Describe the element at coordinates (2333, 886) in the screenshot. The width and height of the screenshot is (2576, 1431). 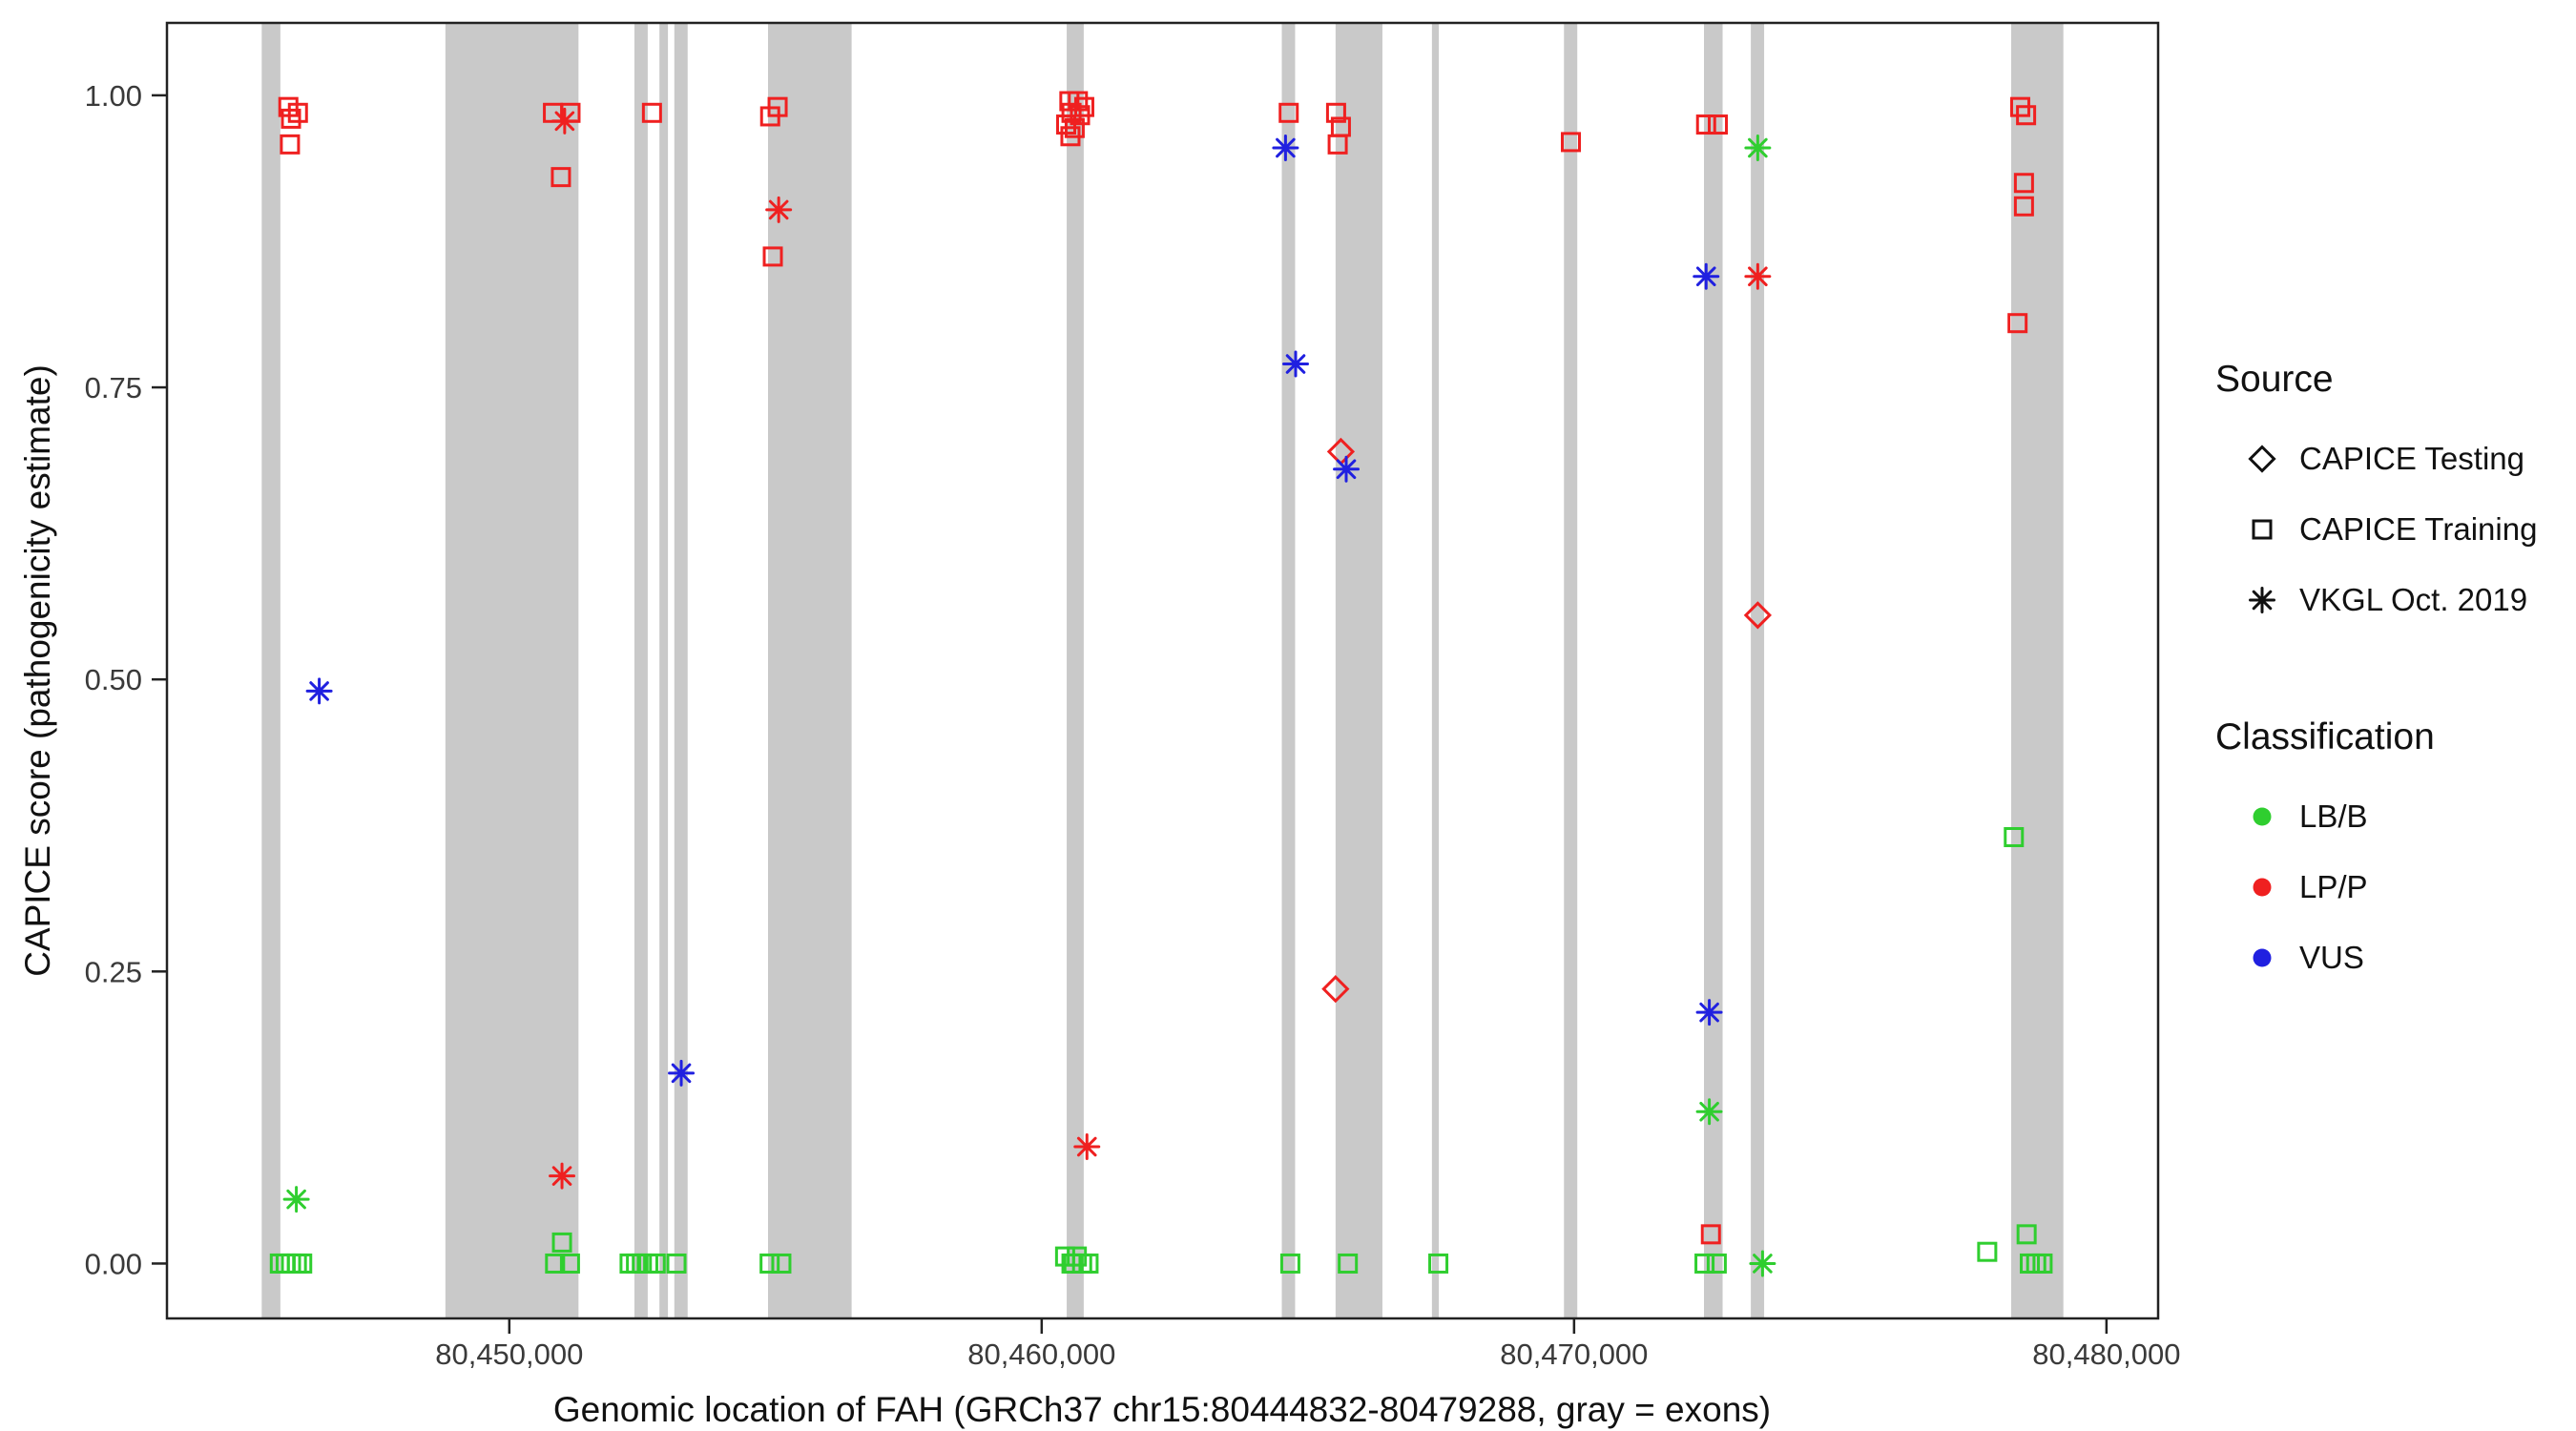
I see `legend-item-label: LP/P` at that location.